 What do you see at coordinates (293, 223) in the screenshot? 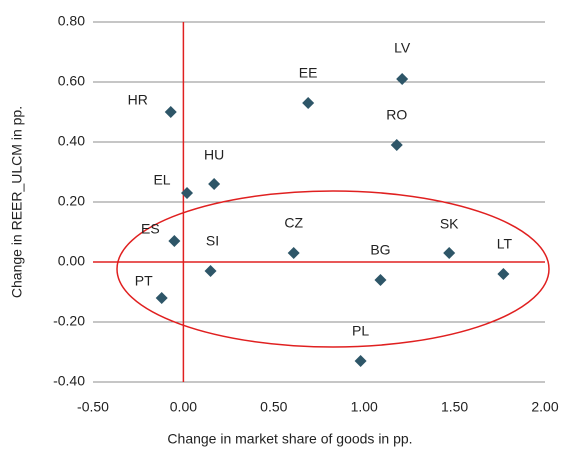
I see `point-label: CZ` at bounding box center [293, 223].